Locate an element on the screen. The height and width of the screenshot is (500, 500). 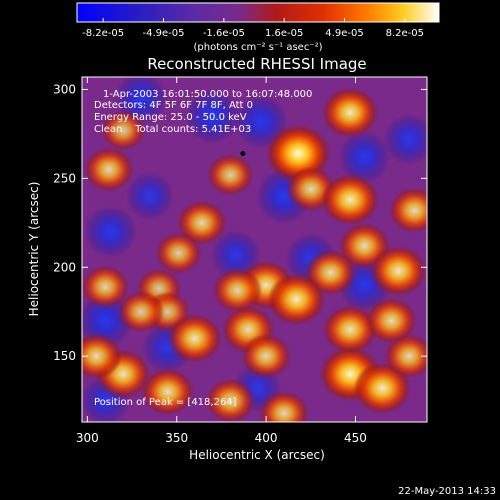
colorbar-tick-label: 4.9e-05 is located at coordinates (344, 33).